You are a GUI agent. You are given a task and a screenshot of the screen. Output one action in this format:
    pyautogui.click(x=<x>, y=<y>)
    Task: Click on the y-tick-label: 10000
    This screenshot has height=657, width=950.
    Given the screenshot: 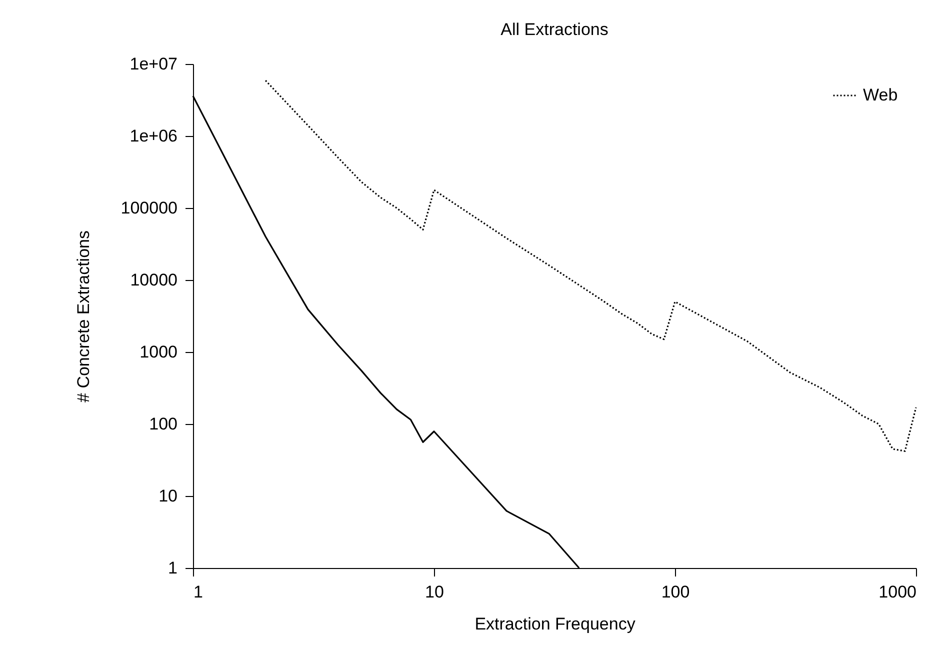 What is the action you would take?
    pyautogui.click(x=154, y=280)
    